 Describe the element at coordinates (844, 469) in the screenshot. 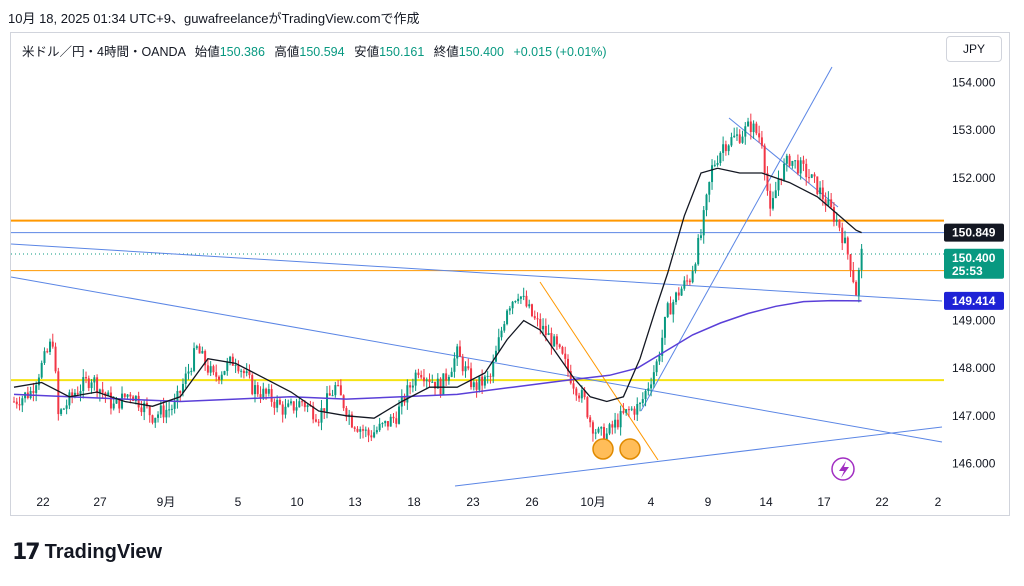

I see `lightning-bolt` at that location.